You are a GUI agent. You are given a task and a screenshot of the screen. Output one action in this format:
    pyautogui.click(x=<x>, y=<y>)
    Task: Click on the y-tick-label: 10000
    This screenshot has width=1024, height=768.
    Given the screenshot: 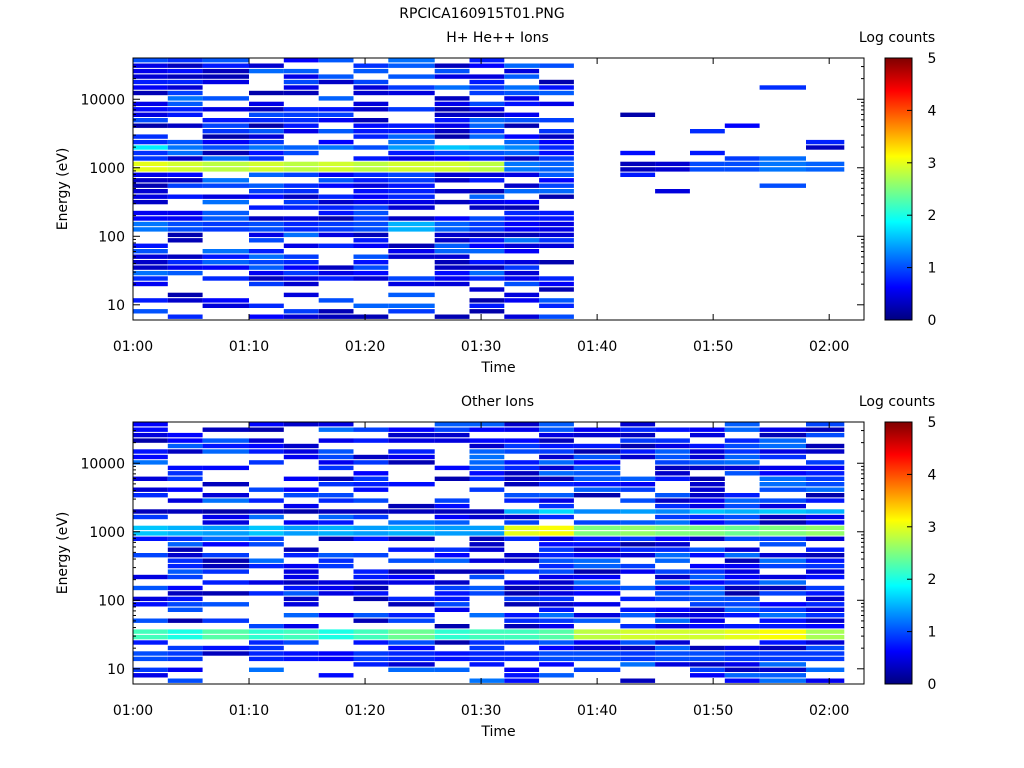 What is the action you would take?
    pyautogui.click(x=102, y=464)
    